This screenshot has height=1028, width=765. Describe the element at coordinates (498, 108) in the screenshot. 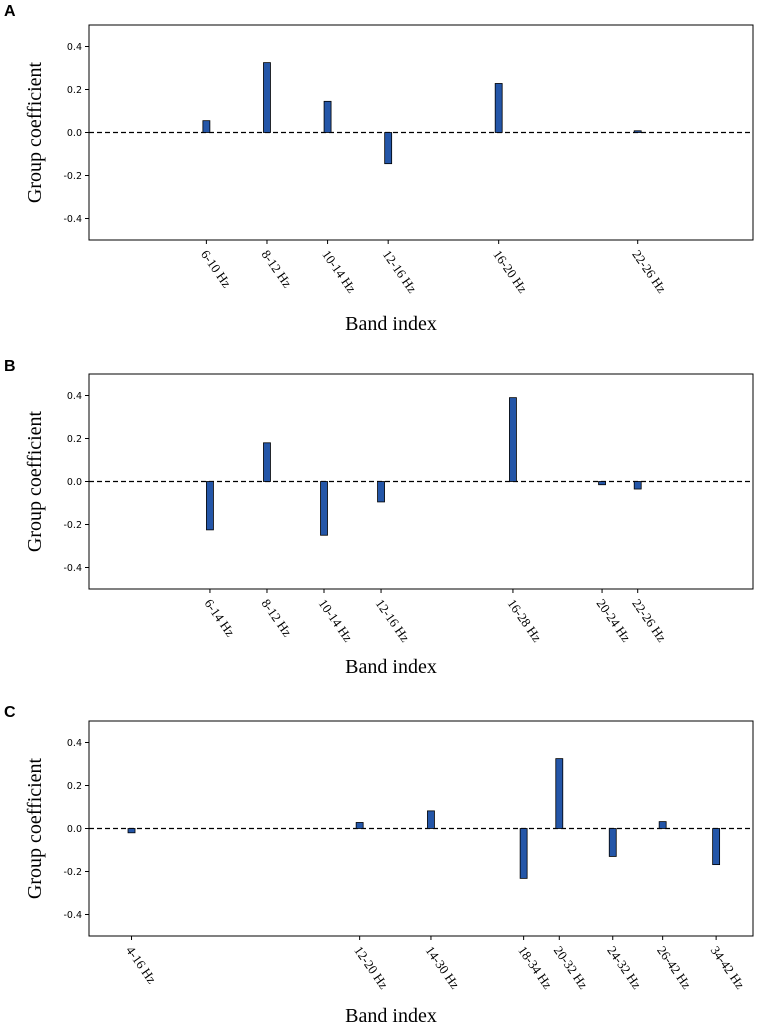

I see `bar-16-20-hz` at that location.